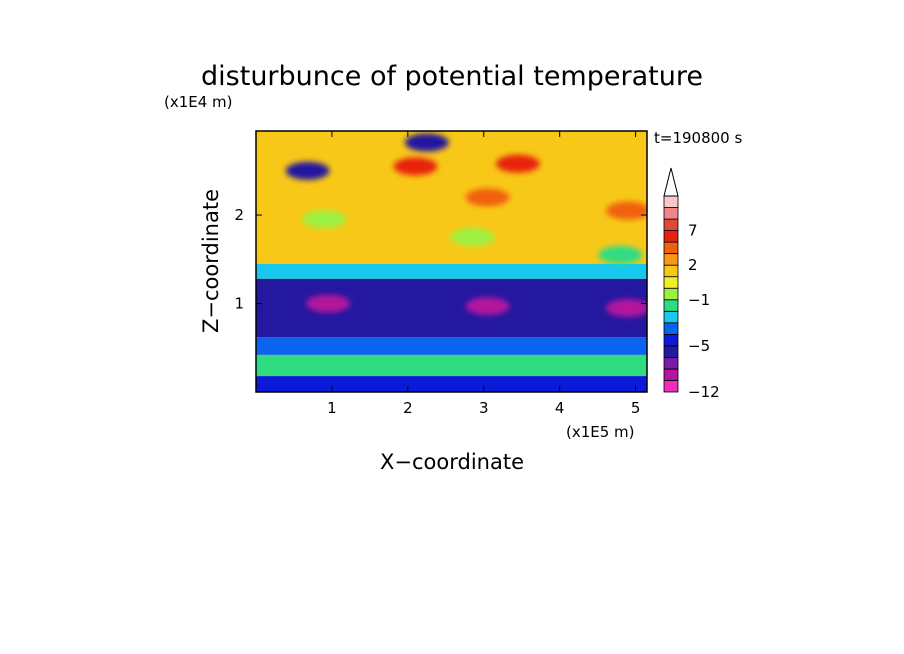  Describe the element at coordinates (452, 462) in the screenshot. I see `x-axis-label: X−coordinate` at that location.